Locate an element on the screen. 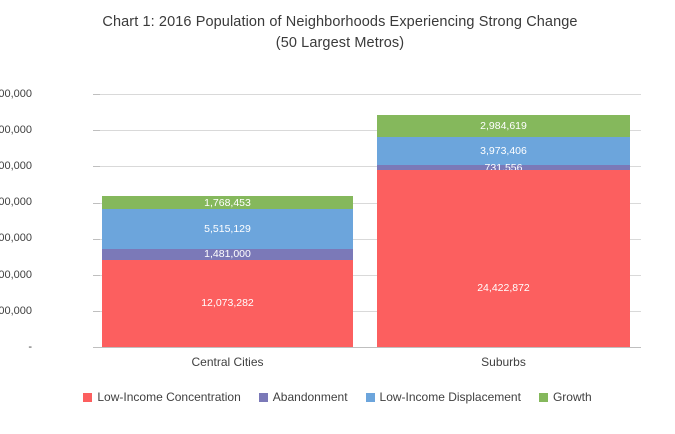 Image resolution: width=675 pixels, height=434 pixels. legend-item-abandonment: Abandonment is located at coordinates (303, 397).